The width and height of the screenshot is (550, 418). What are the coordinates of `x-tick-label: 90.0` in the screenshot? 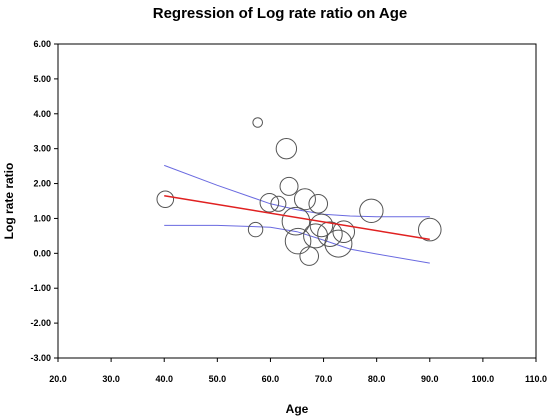 It's located at (430, 379).